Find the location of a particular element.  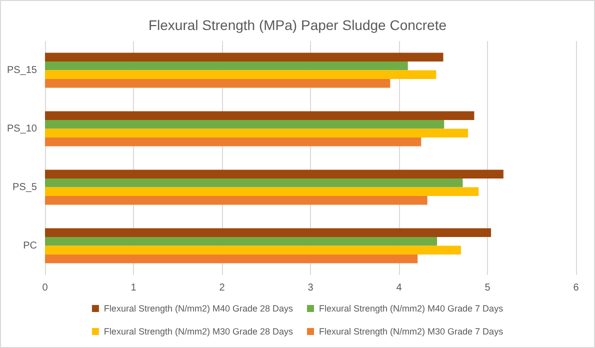

x-tick-label: 4 is located at coordinates (399, 288).